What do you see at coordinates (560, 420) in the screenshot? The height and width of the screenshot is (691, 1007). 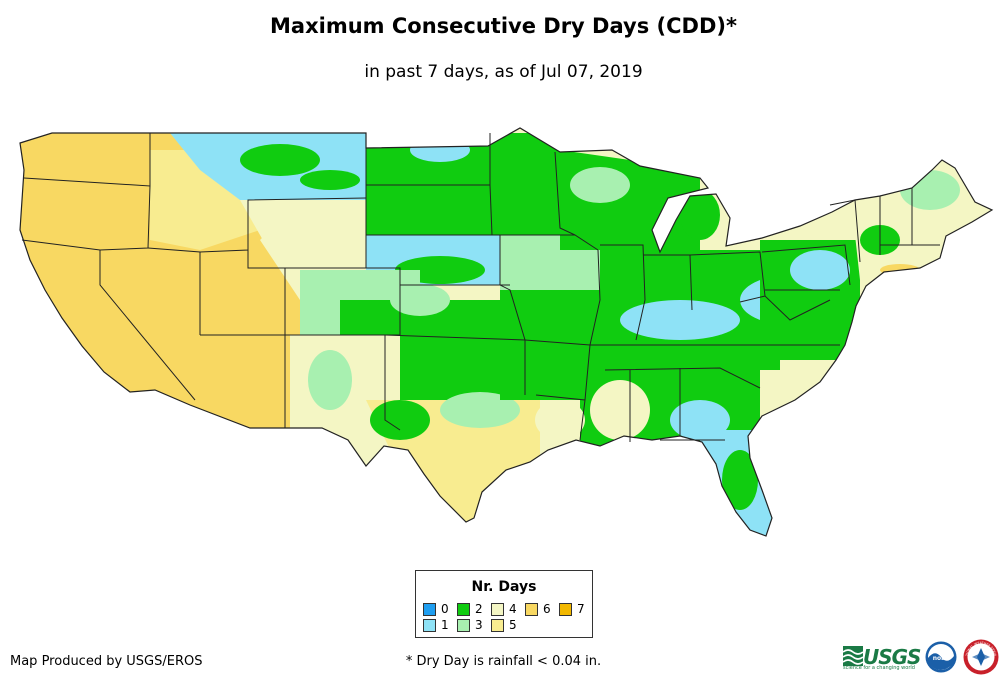 I see `region-louisiana-dry` at bounding box center [560, 420].